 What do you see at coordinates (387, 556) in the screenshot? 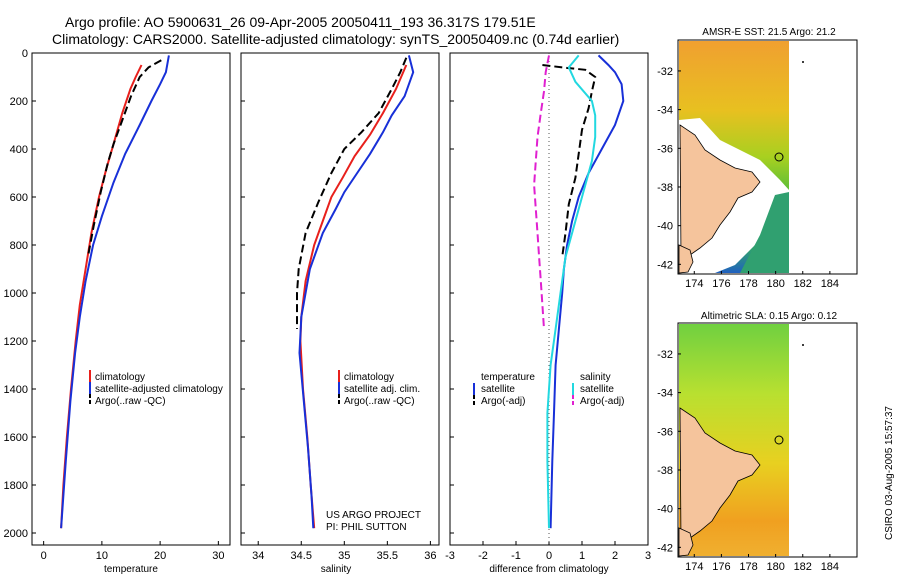
I see `x-tick-label: 35.5` at bounding box center [387, 556].